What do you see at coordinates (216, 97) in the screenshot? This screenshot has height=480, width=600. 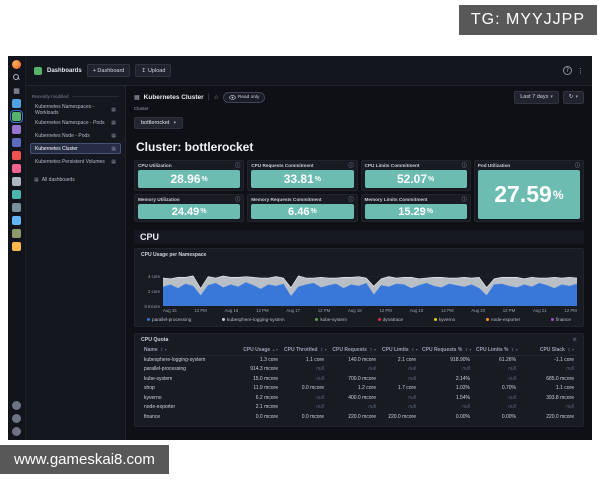 I see `favorite-star-icon: ☆` at bounding box center [216, 97].